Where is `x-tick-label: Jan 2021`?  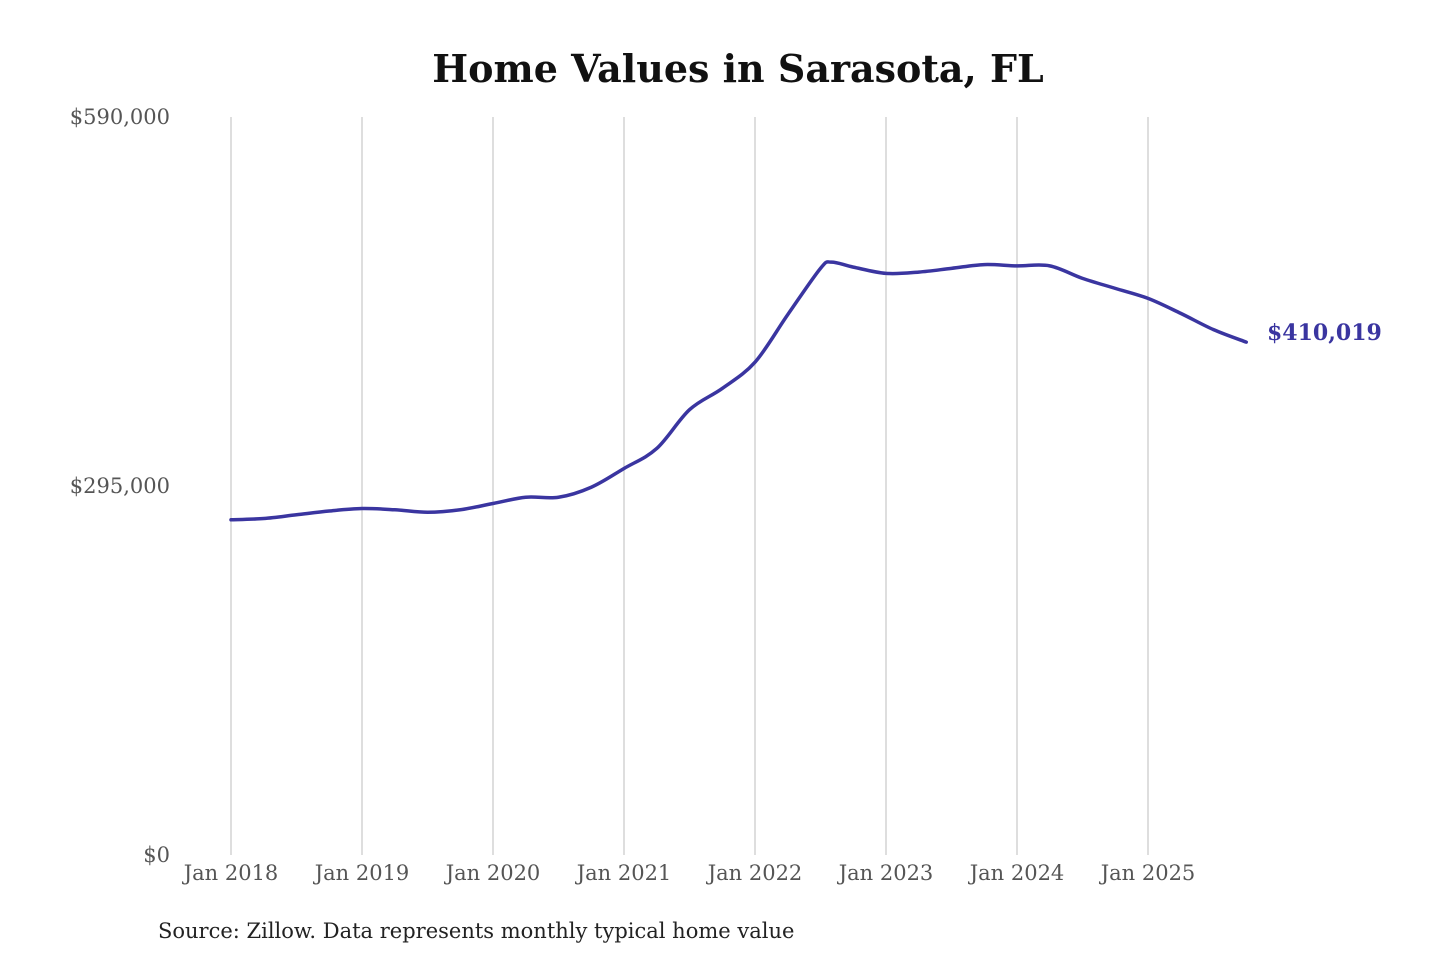 x-tick-label: Jan 2021 is located at coordinates (623, 873).